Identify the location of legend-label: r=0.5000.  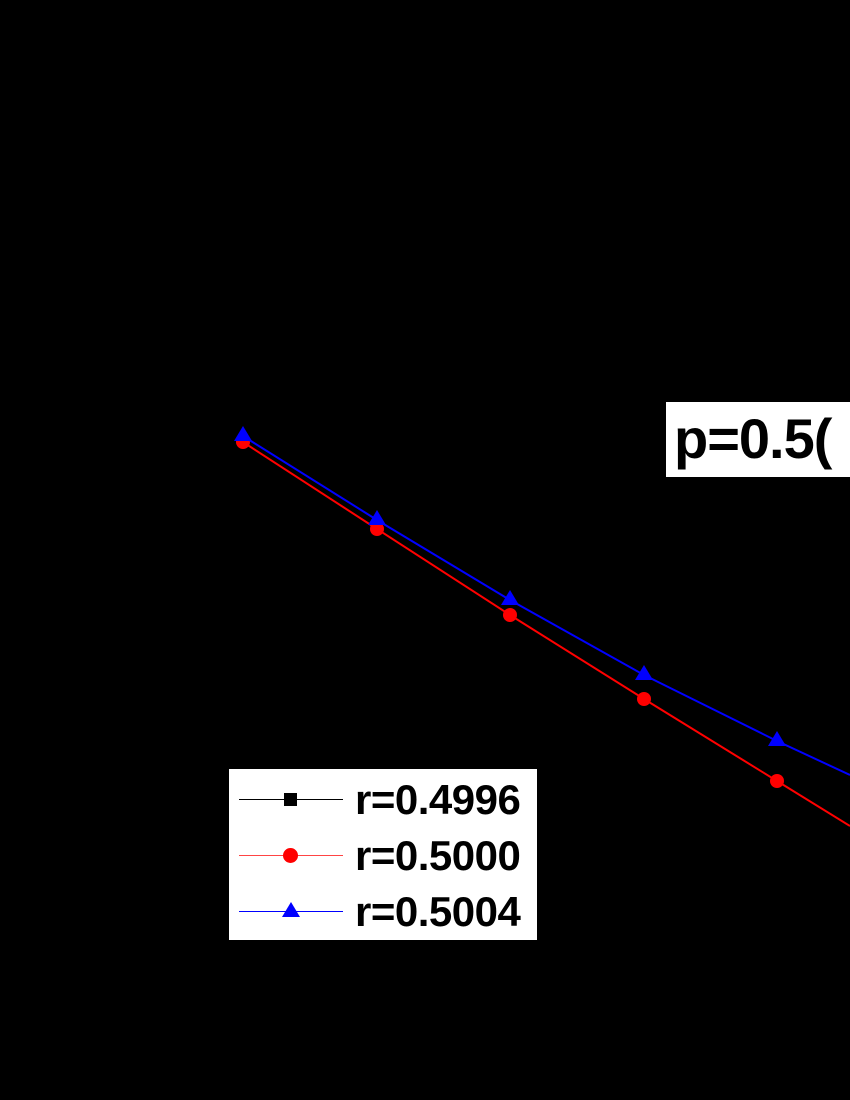
(438, 855).